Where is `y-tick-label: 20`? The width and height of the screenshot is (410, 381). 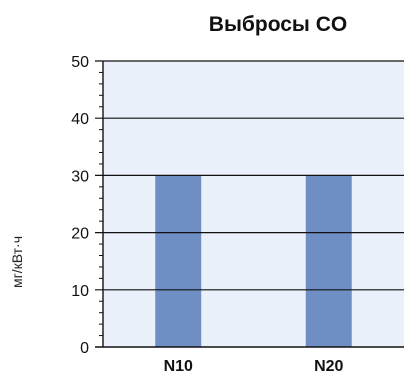
y-tick-label: 20 is located at coordinates (80, 234).